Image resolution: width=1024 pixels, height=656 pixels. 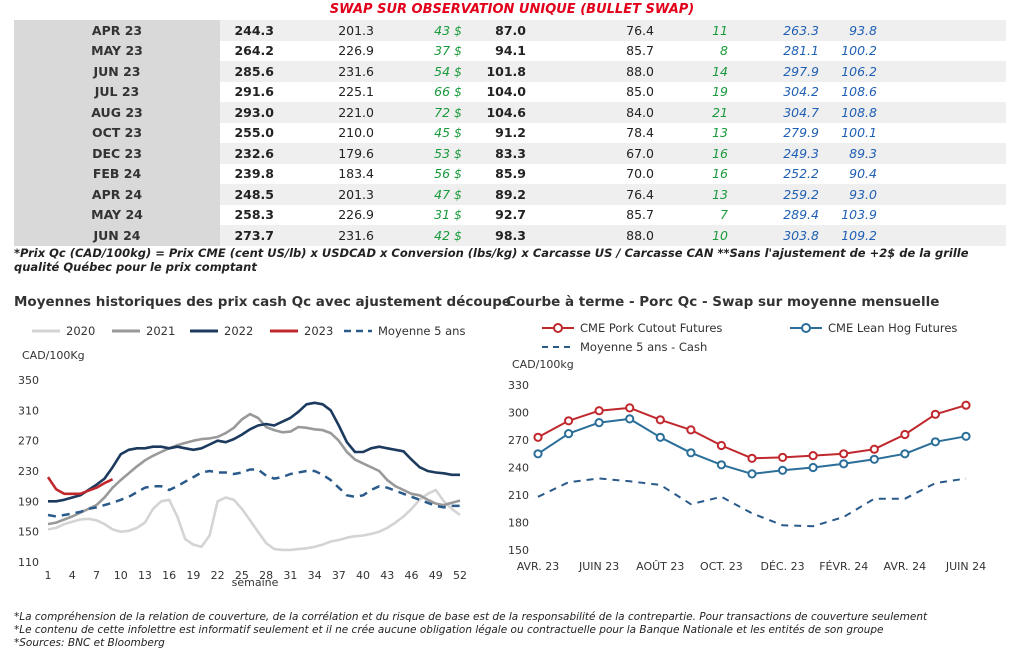 What do you see at coordinates (247, 50) in the screenshot?
I see `table-cell-v1: 264.2` at bounding box center [247, 50].